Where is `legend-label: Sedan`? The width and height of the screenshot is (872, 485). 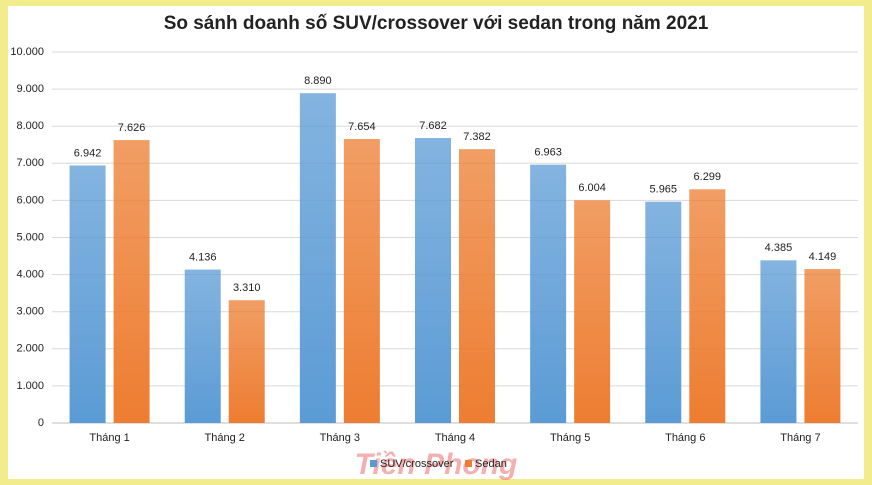 legend-label: Sedan is located at coordinates (491, 464).